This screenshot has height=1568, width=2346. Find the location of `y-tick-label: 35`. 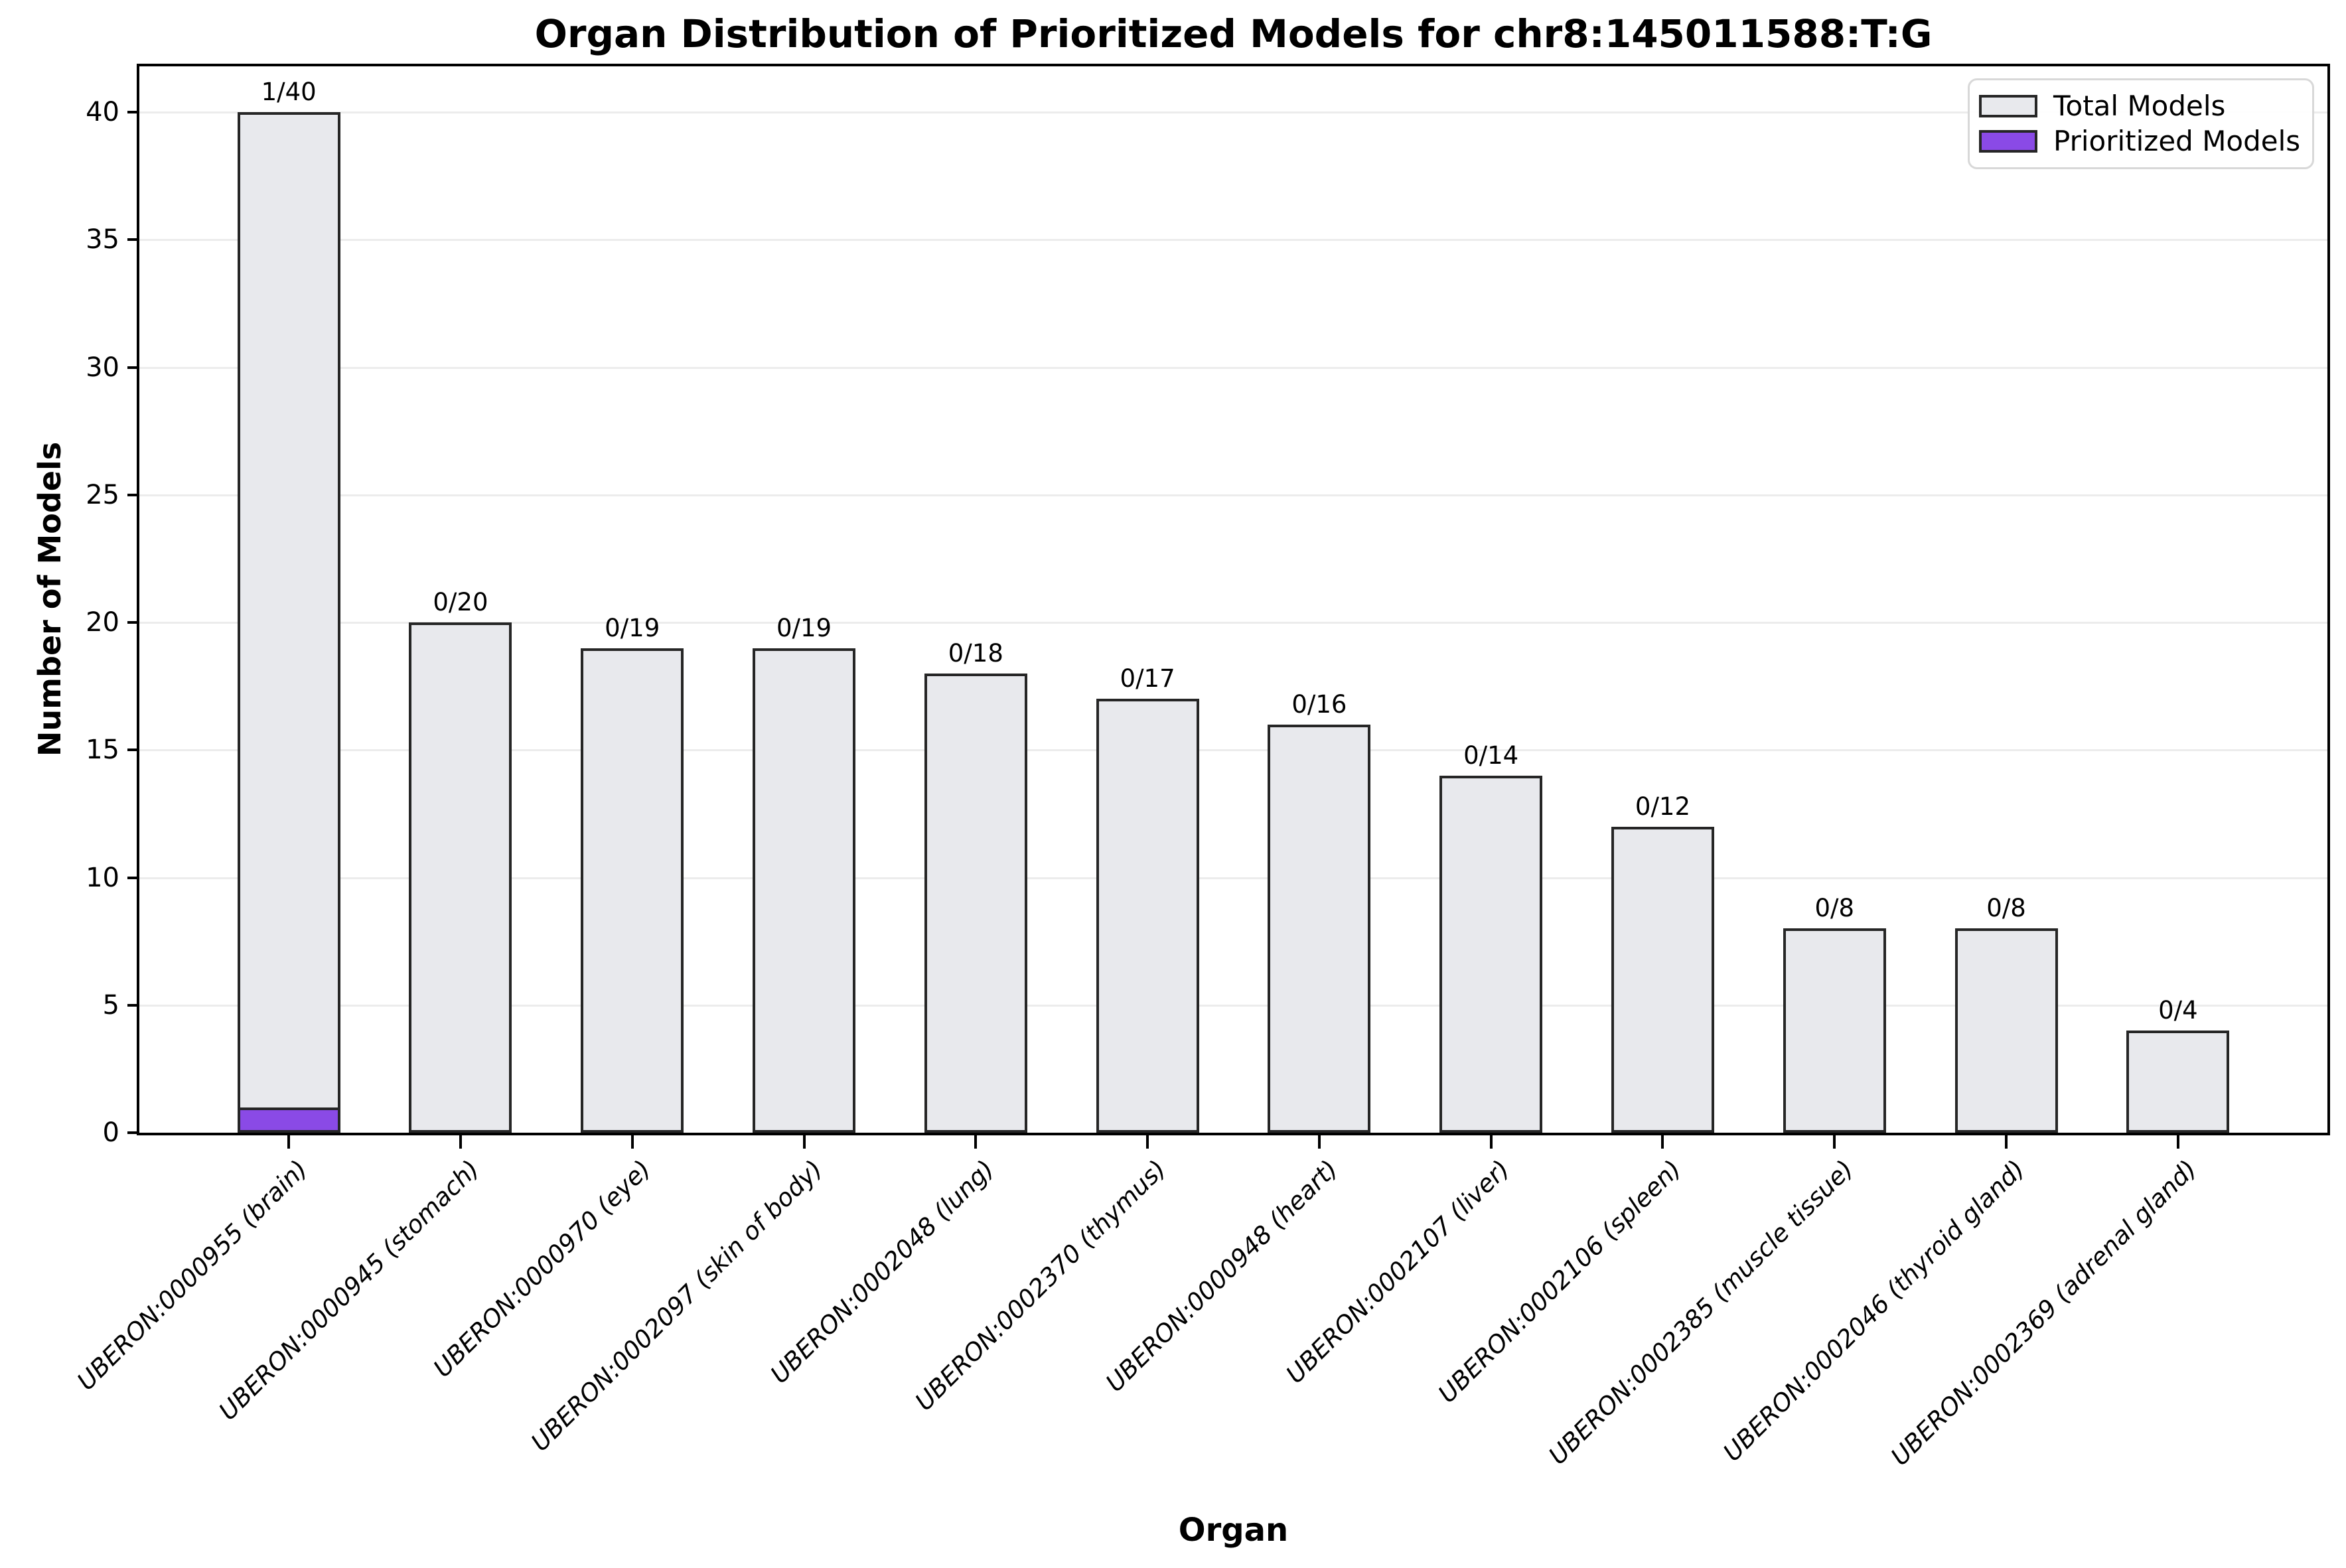

y-tick-label: 35 is located at coordinates (102, 239).